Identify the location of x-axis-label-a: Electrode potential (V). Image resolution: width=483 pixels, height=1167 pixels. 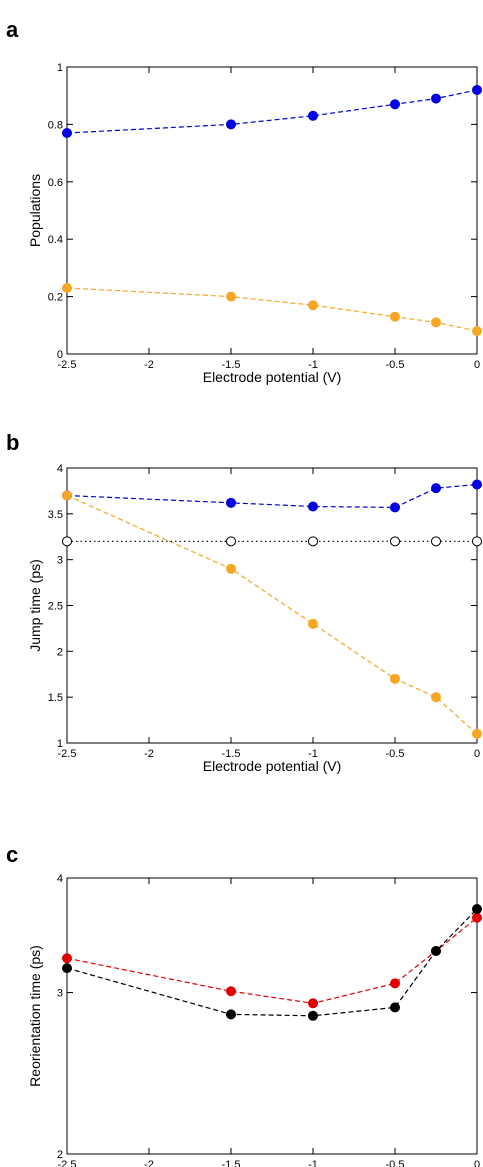
(272, 377).